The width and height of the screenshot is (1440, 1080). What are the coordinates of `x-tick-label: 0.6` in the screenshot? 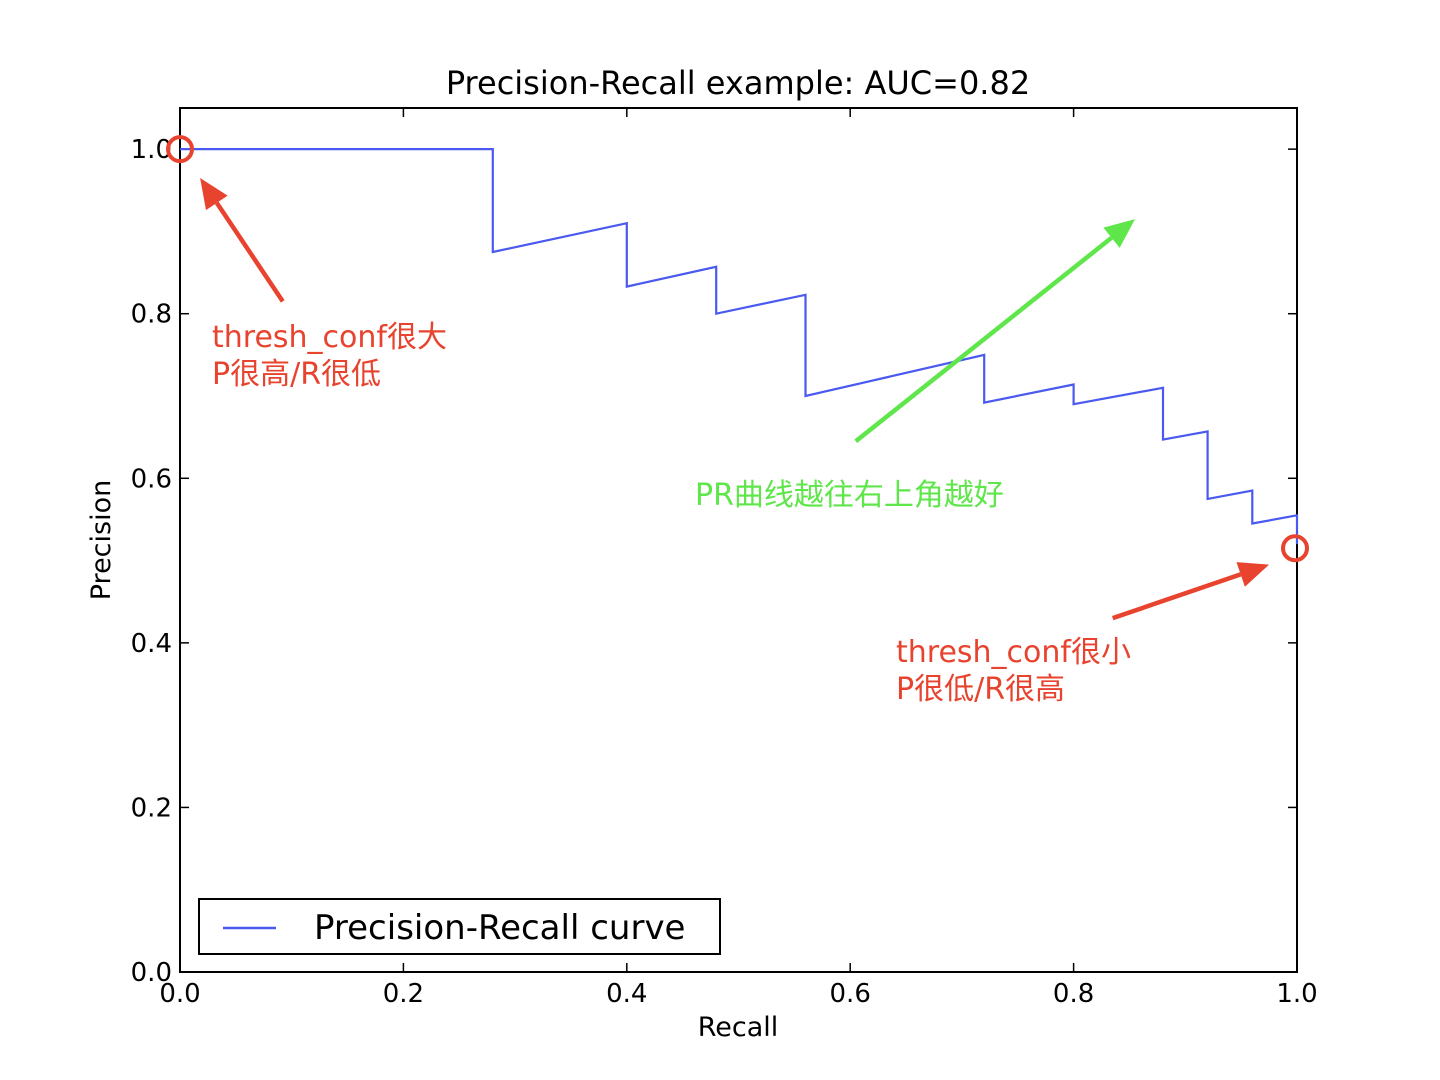 It's located at (850, 994).